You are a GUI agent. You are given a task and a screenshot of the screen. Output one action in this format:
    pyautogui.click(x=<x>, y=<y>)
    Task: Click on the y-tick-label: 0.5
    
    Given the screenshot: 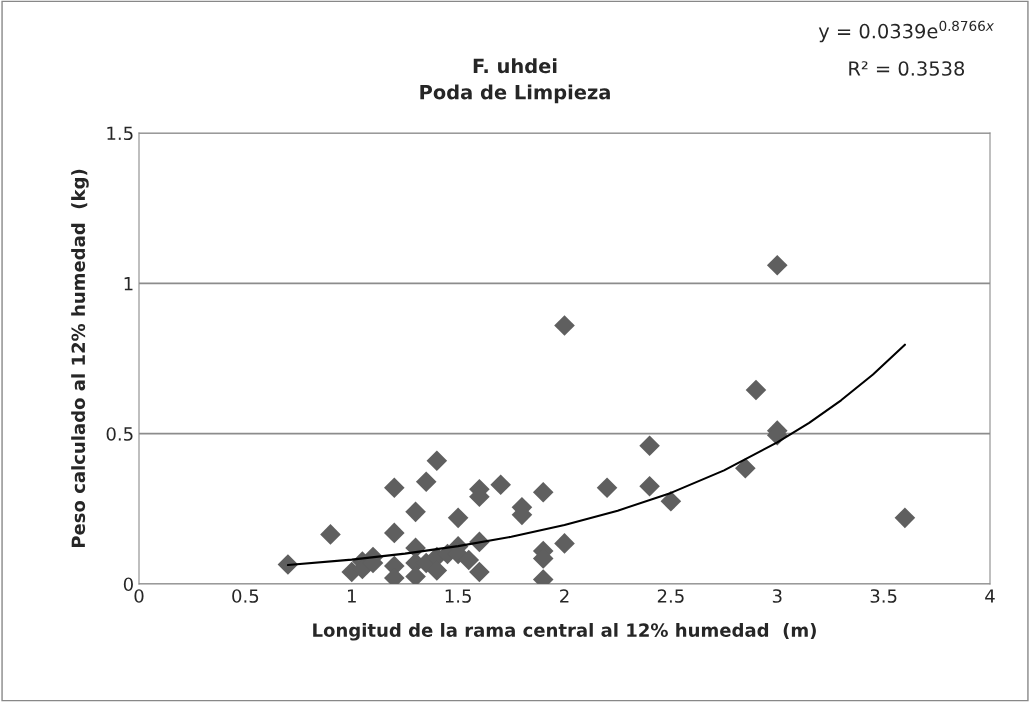 What is the action you would take?
    pyautogui.click(x=119, y=434)
    